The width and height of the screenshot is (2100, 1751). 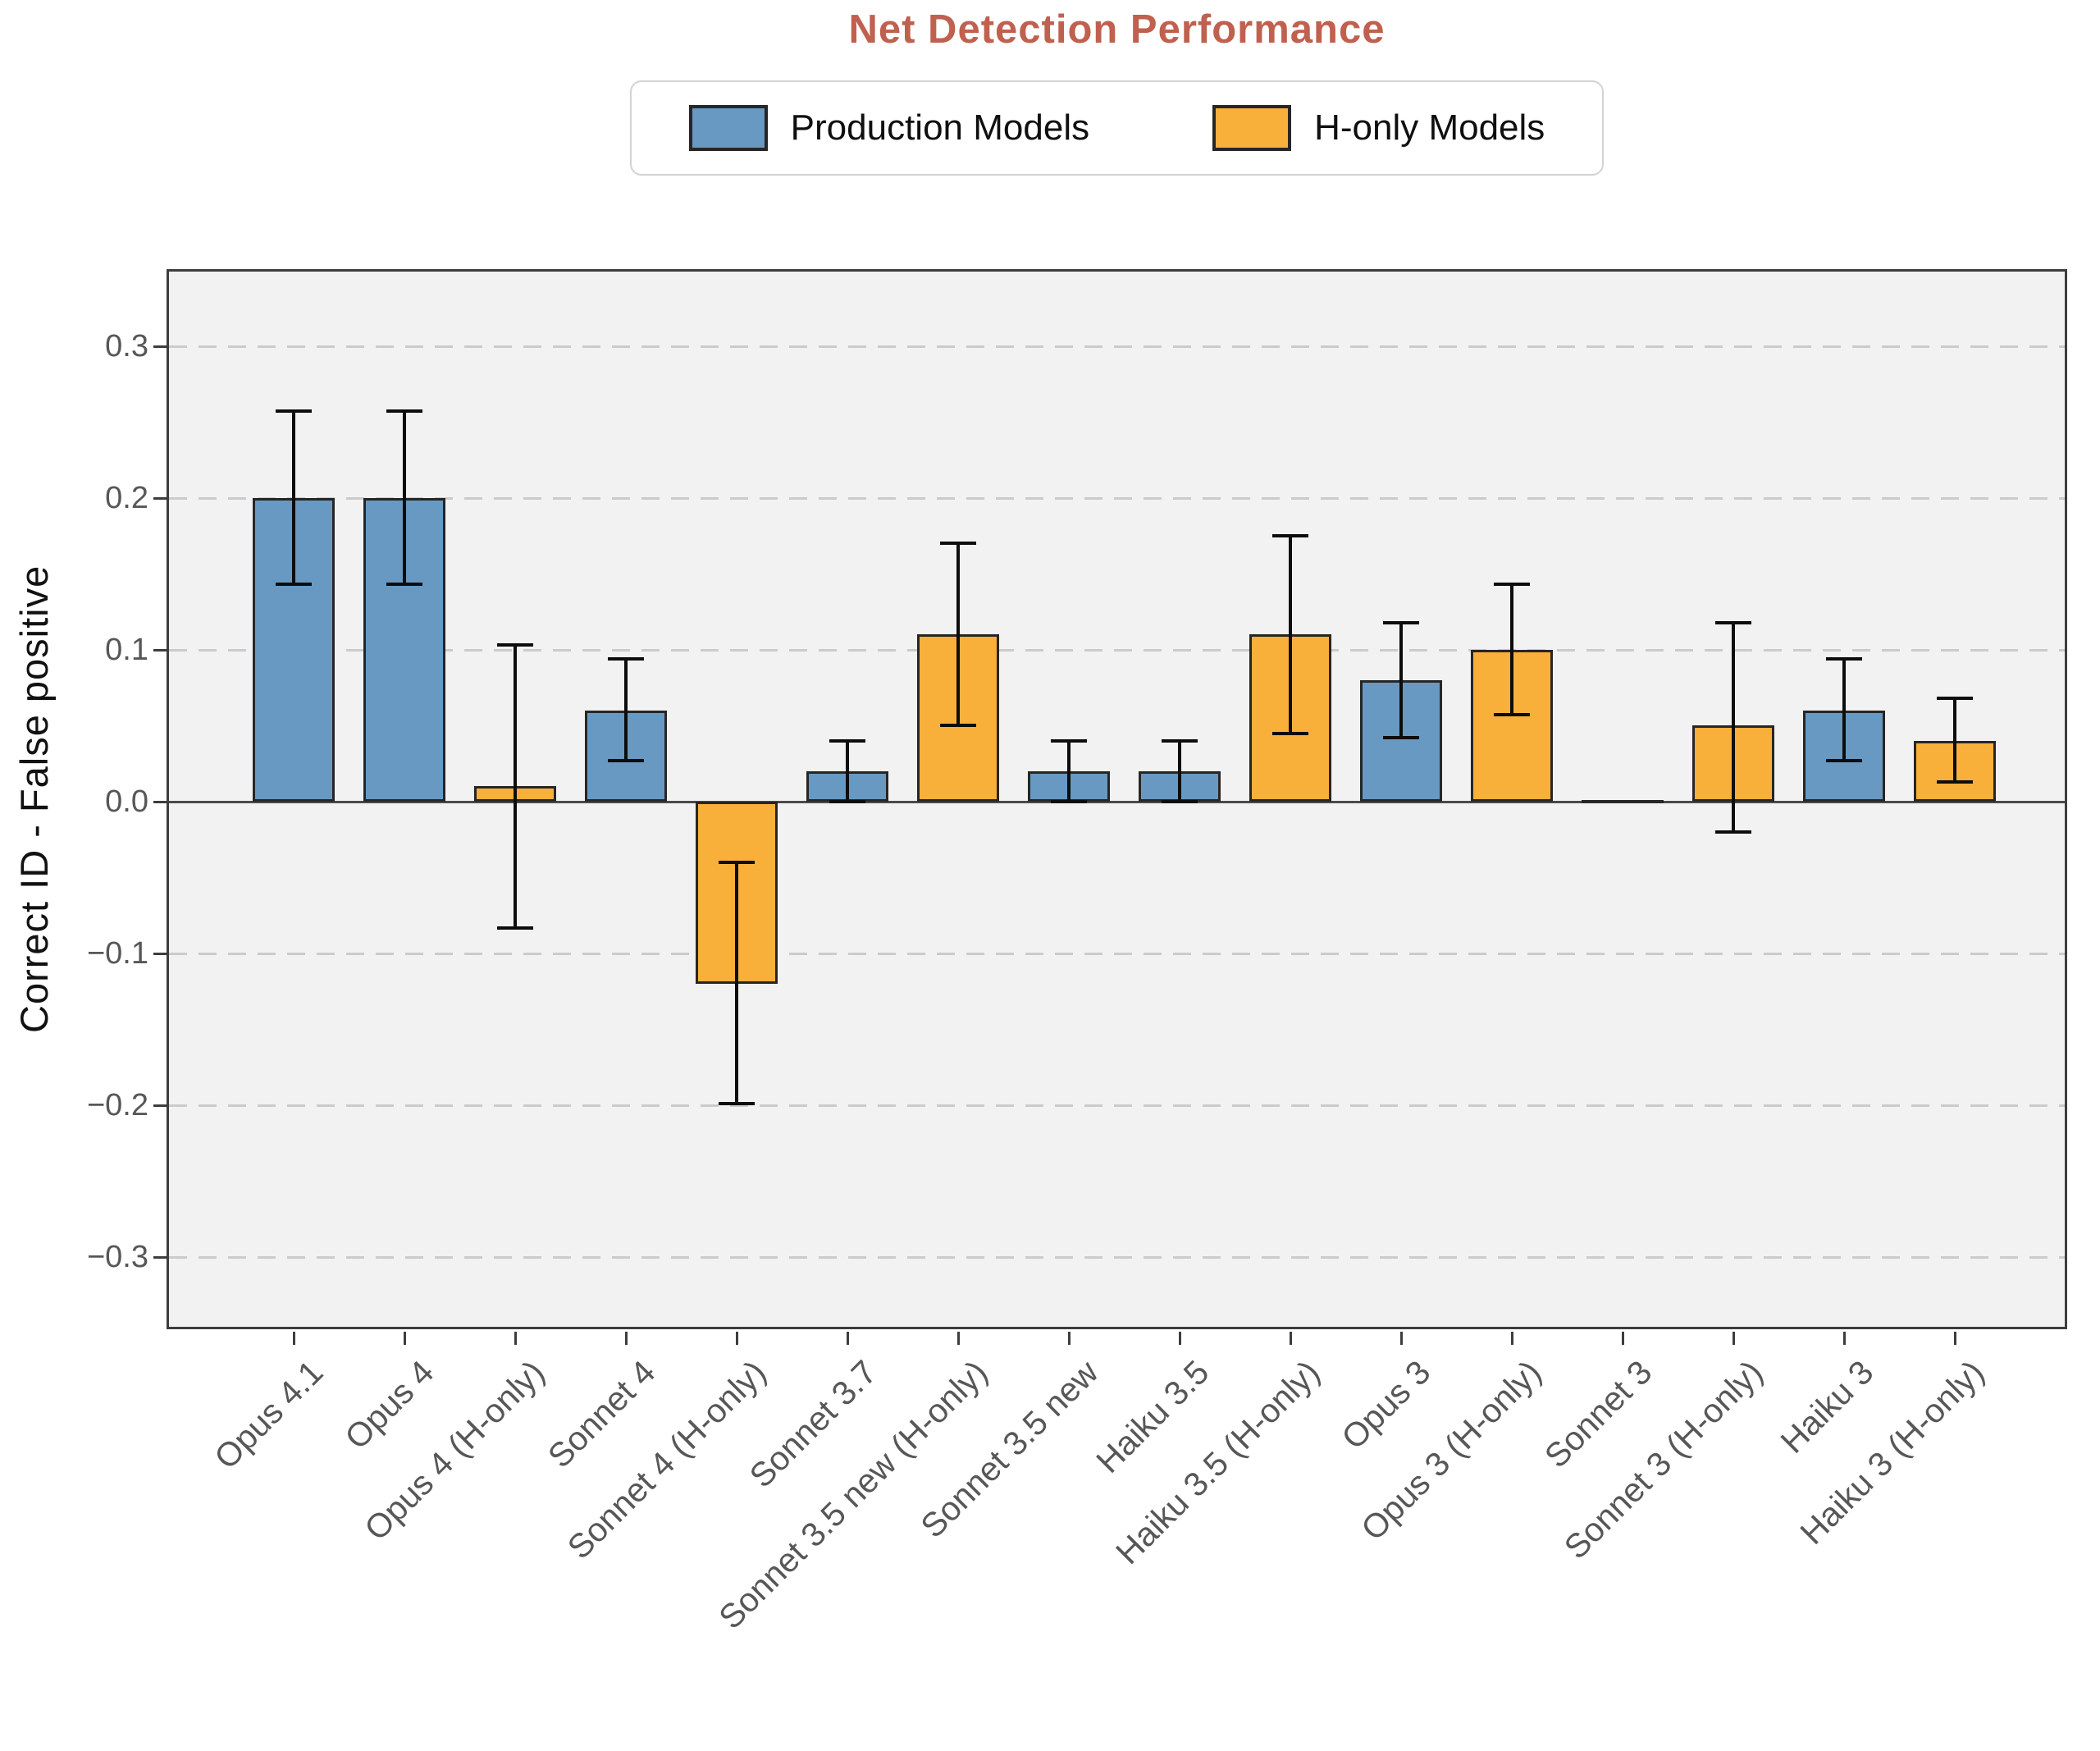 What do you see at coordinates (1117, 650) in the screenshot?
I see `gridline-0.1` at bounding box center [1117, 650].